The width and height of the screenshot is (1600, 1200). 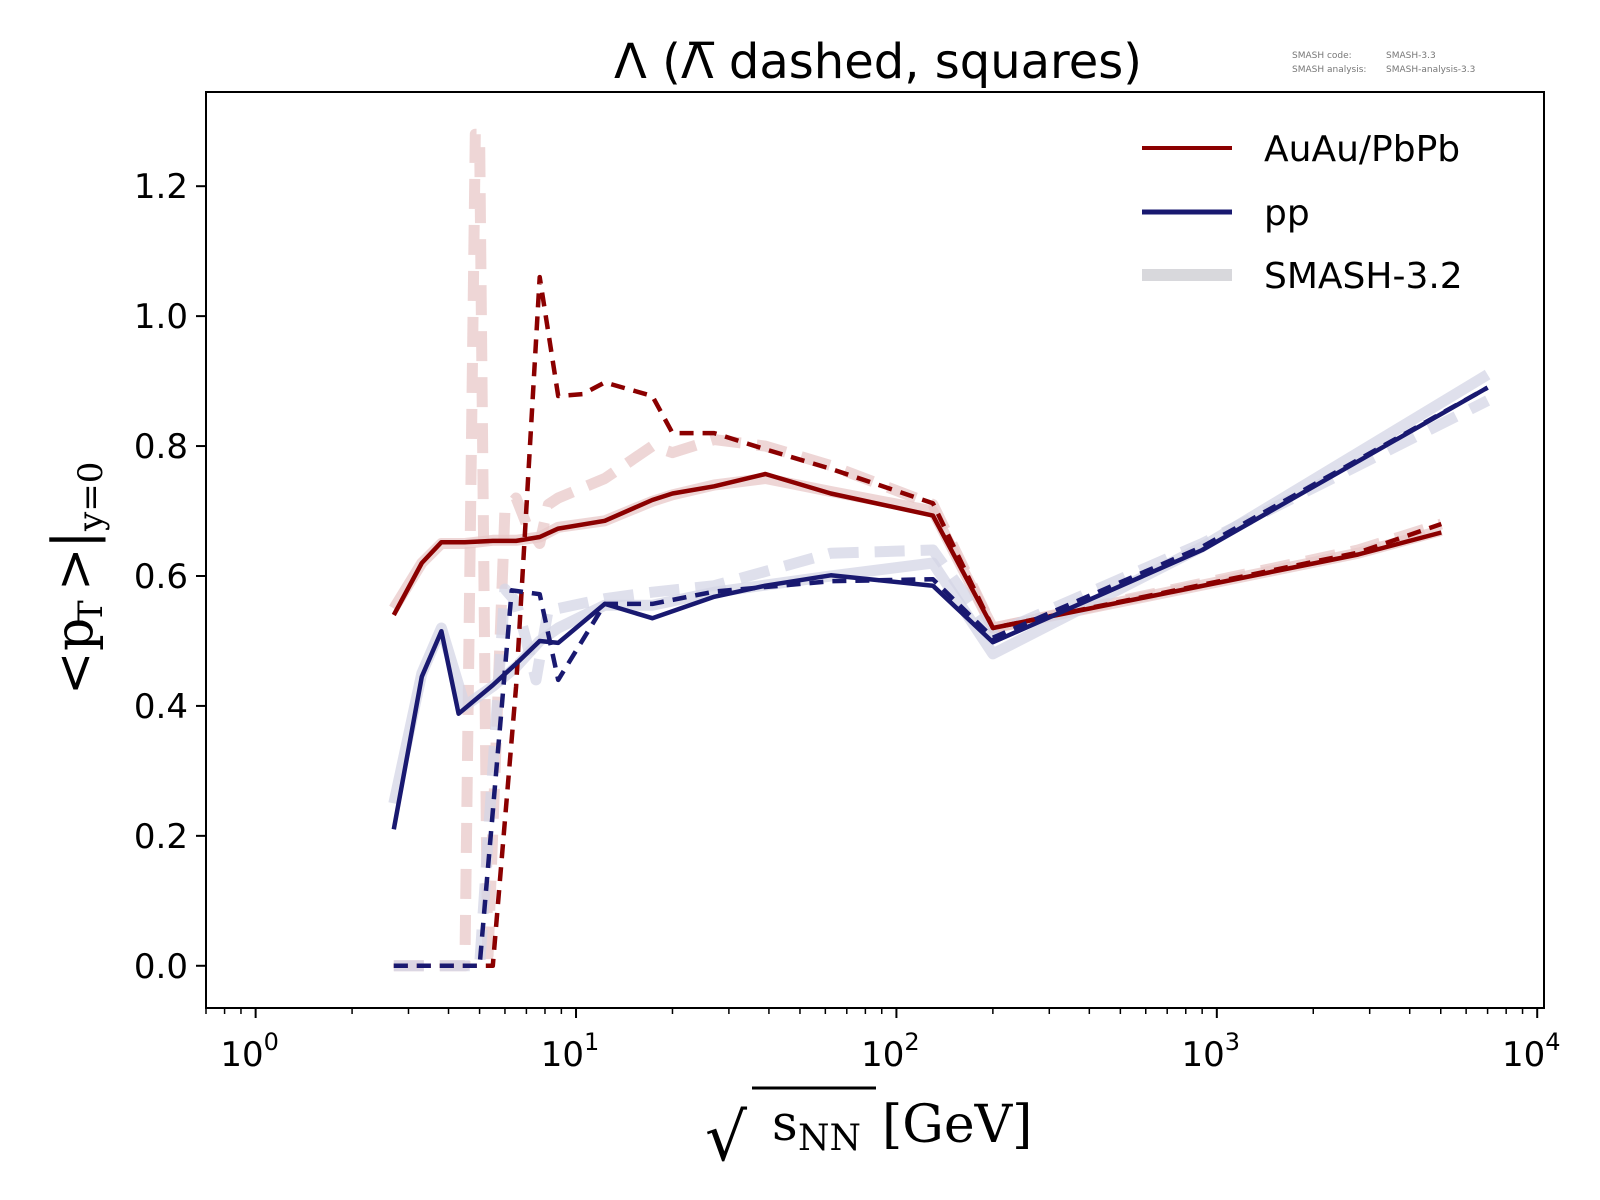 What do you see at coordinates (868, 1131) in the screenshot?
I see `x-axis-label: √ s NN [GeV]` at bounding box center [868, 1131].